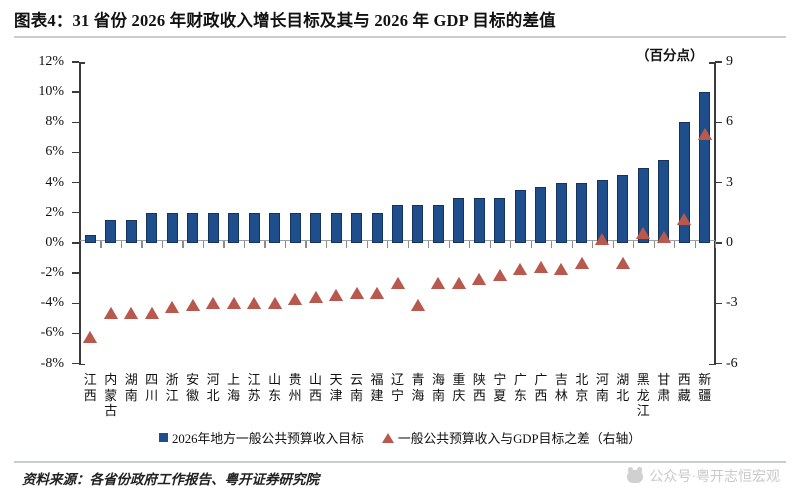  I want to click on bar-江苏, so click(254, 227).